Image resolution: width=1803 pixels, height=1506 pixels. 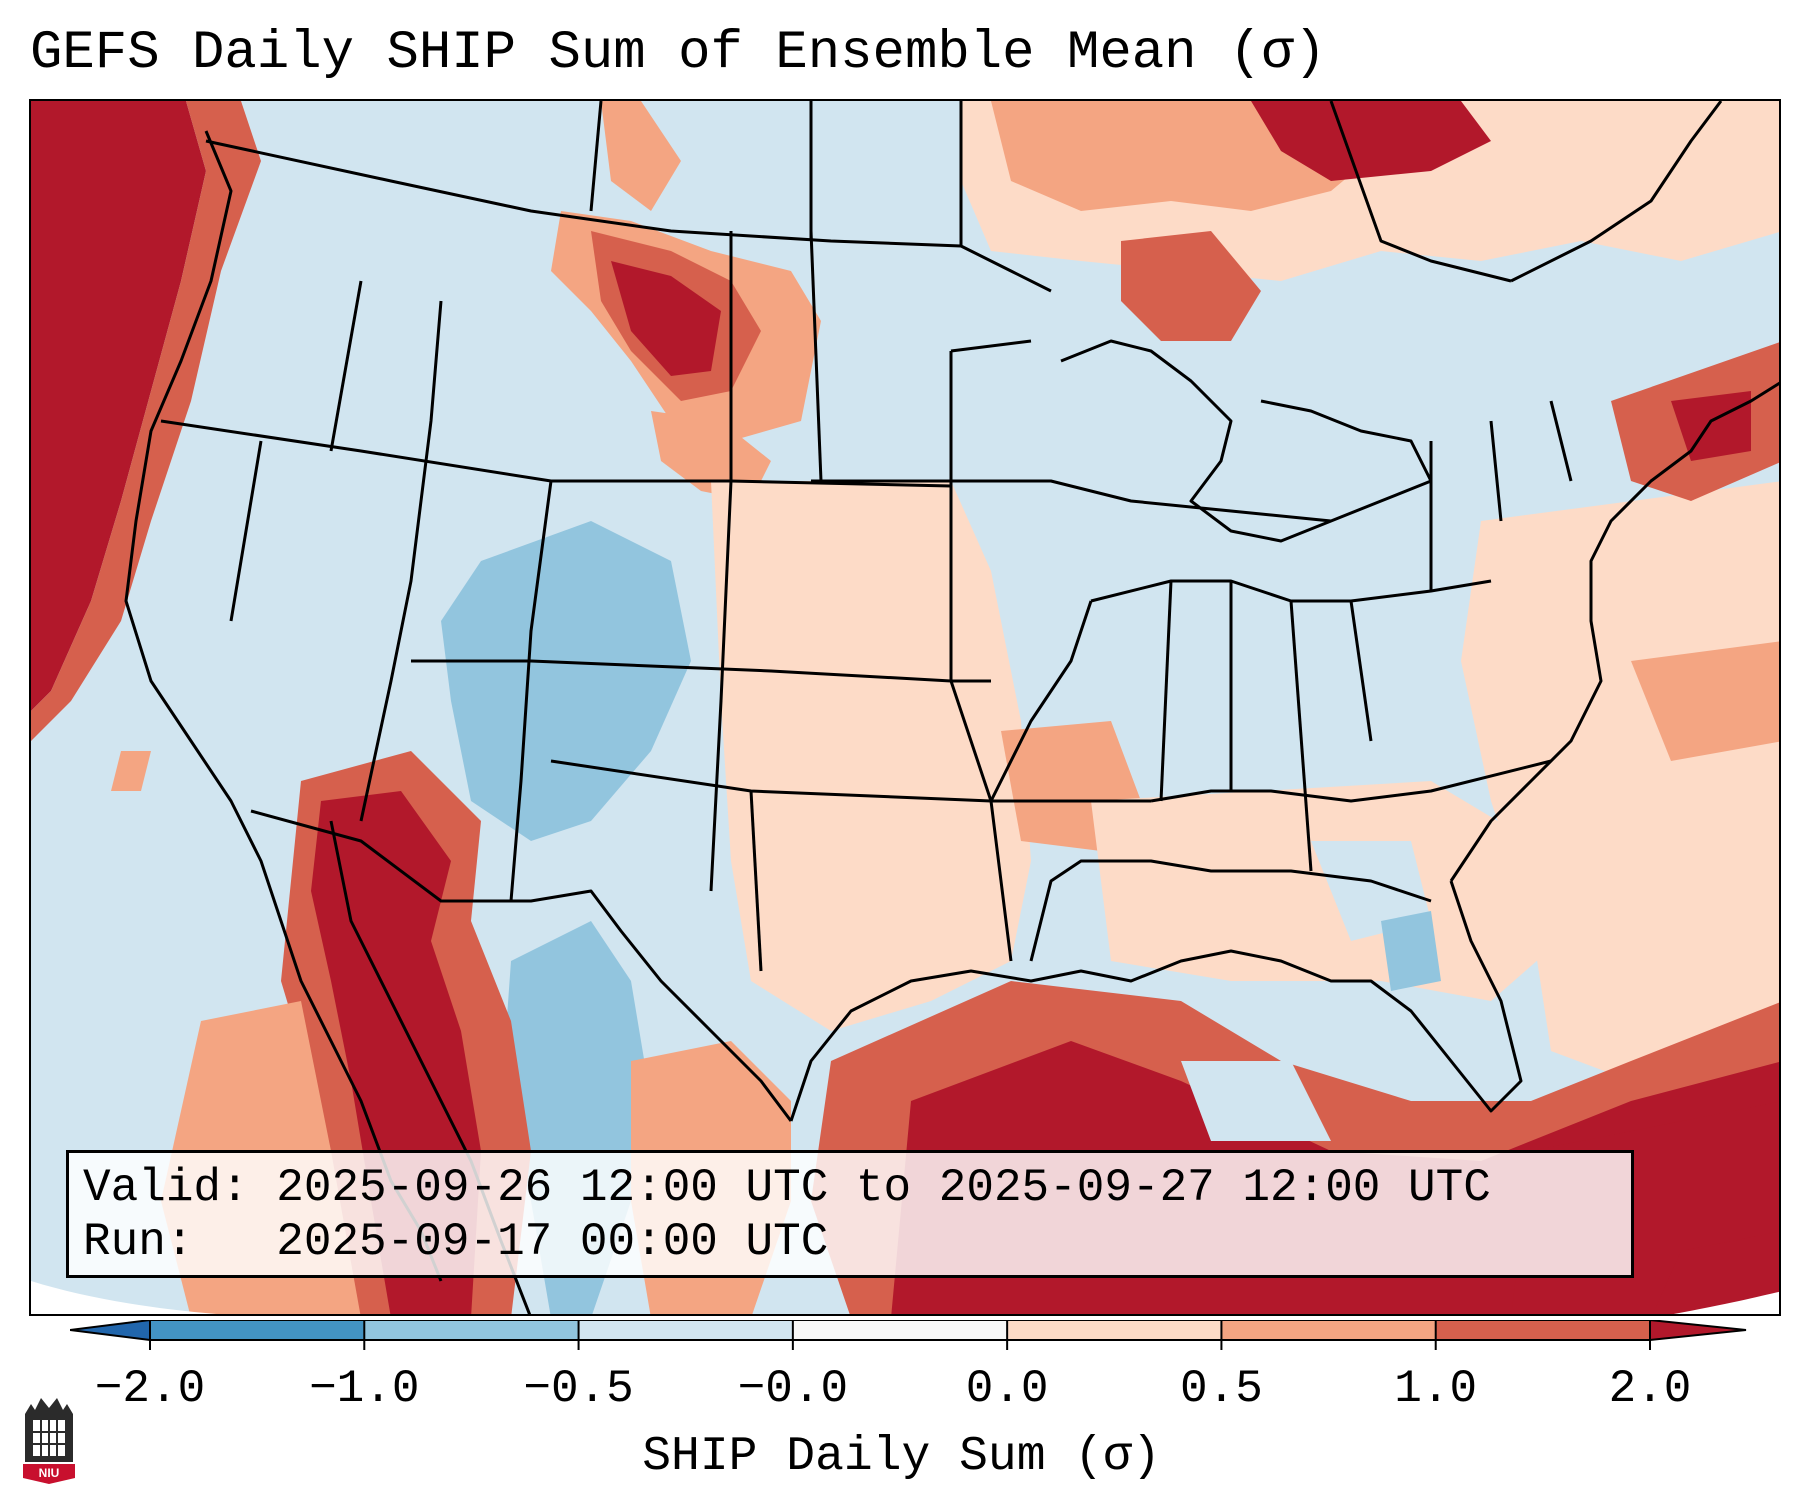 What do you see at coordinates (678, 53) in the screenshot?
I see `map-title: GEFS Daily SHIP Sum of Ensemble Mean (σ)` at bounding box center [678, 53].